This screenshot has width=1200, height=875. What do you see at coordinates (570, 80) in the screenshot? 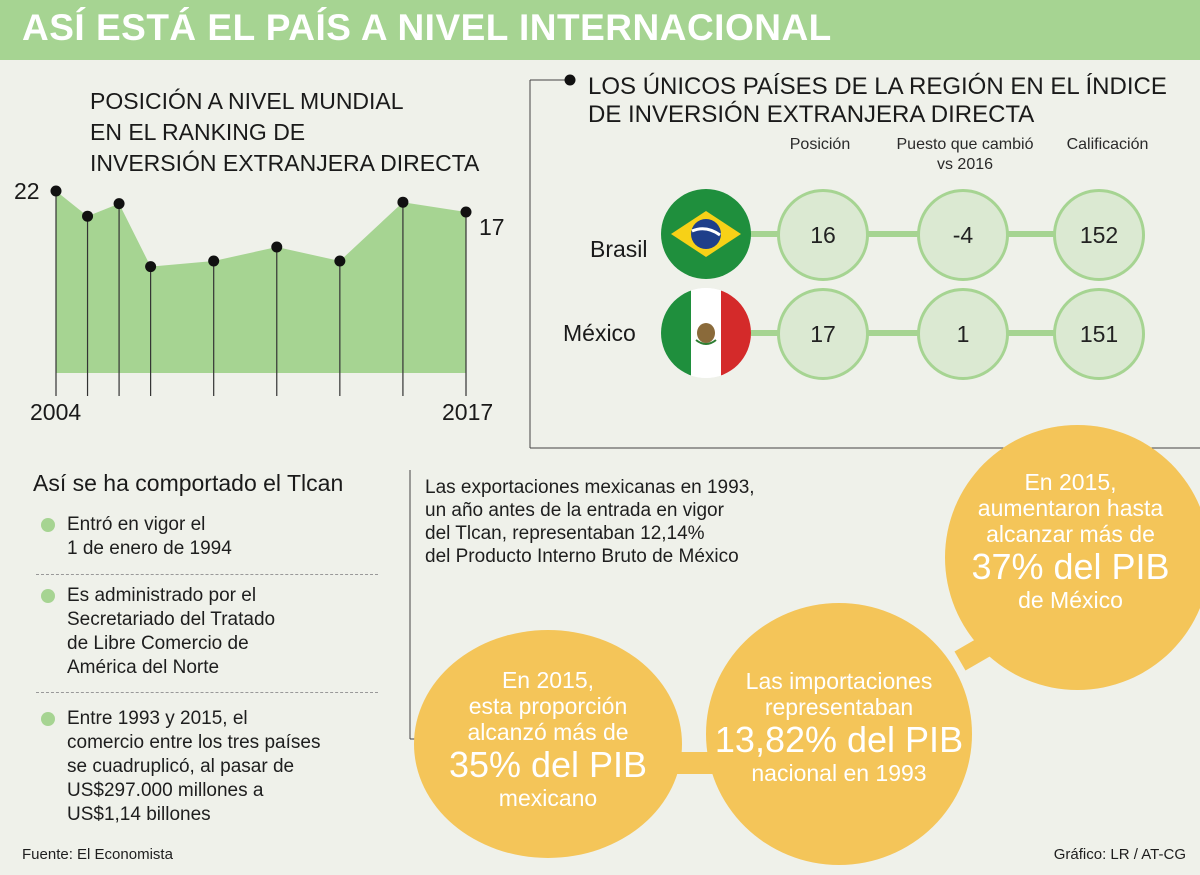
I see `region-title-dot` at bounding box center [570, 80].